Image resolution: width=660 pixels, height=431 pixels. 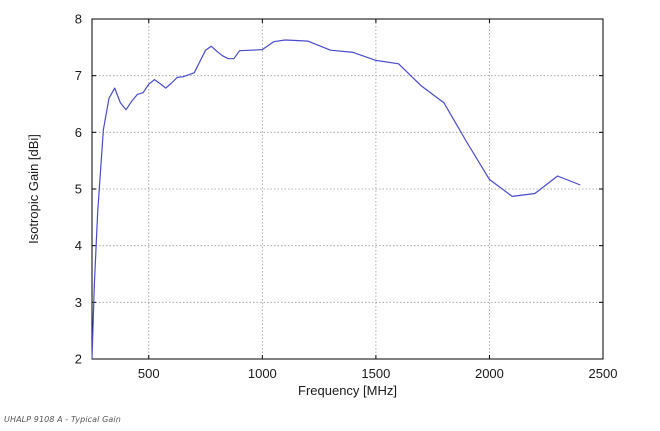 I want to click on y-tick-label: 3, so click(x=78, y=302).